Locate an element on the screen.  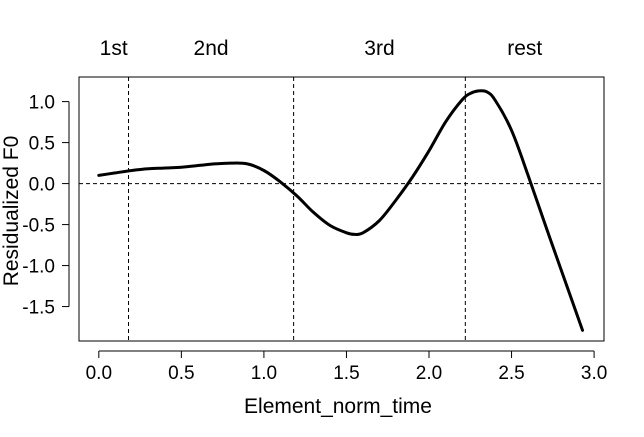
y-tick-label: -1.0 is located at coordinates (38, 267).